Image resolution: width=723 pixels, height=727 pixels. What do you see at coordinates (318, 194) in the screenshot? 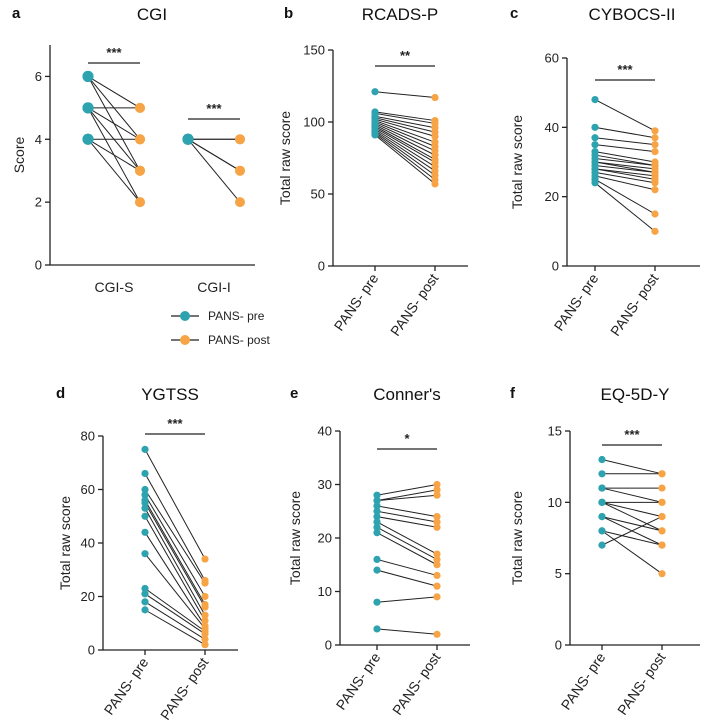
I see `y-tick-label: 50` at bounding box center [318, 194].